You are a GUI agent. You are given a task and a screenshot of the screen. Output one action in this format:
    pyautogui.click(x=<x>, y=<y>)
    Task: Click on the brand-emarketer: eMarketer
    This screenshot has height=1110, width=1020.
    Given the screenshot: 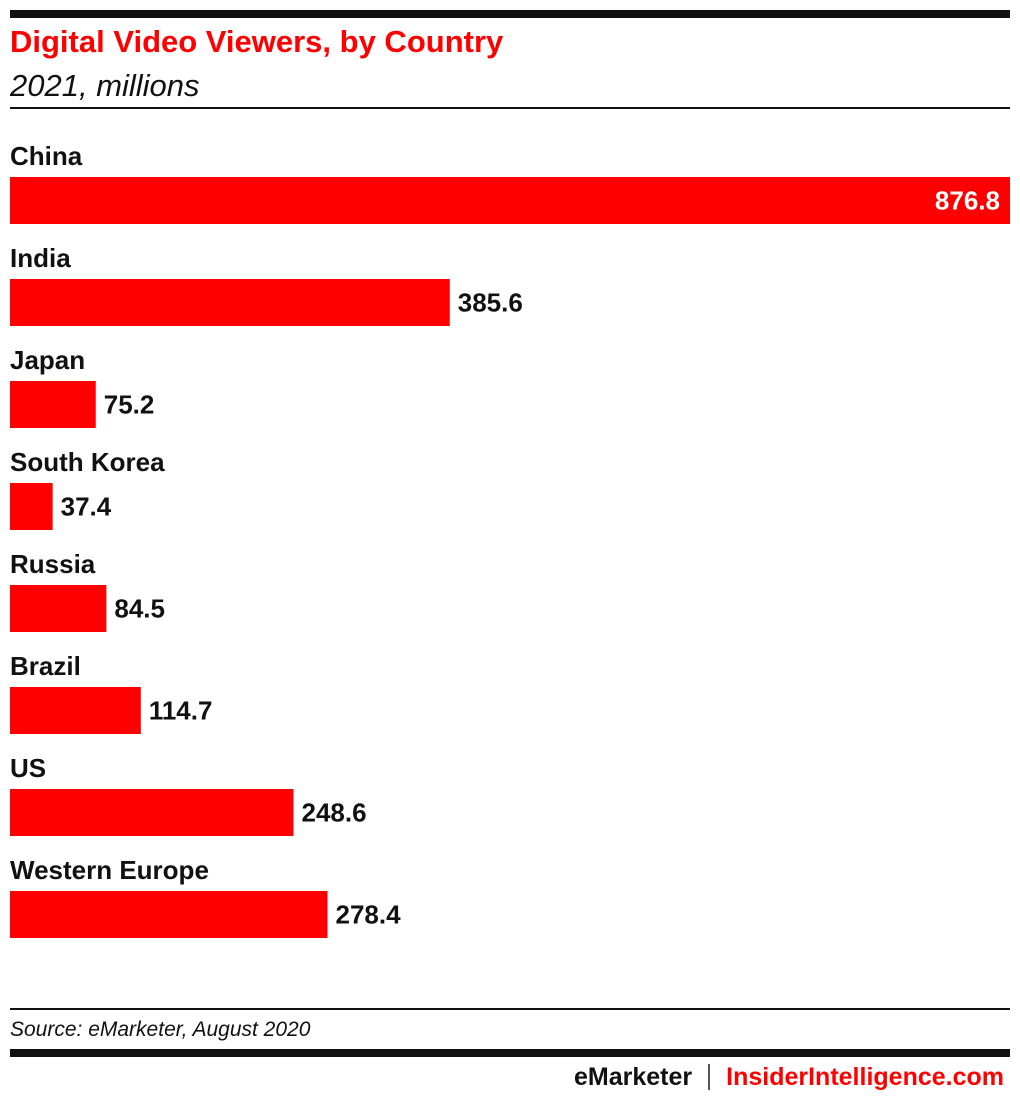 What is the action you would take?
    pyautogui.click(x=633, y=1076)
    